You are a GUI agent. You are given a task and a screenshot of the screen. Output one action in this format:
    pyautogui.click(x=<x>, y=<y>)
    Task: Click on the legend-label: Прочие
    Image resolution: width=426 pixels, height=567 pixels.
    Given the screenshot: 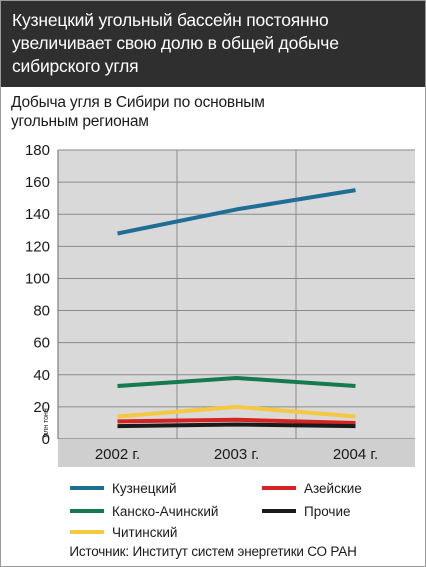 What is the action you would take?
    pyautogui.click(x=327, y=511)
    